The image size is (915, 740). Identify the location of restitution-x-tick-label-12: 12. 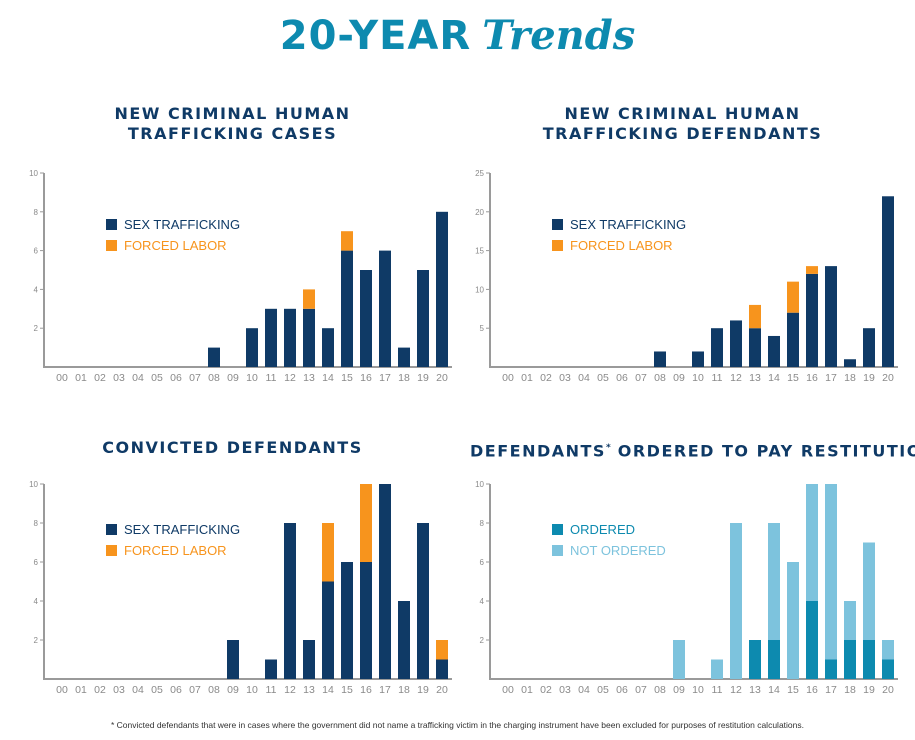
(736, 690).